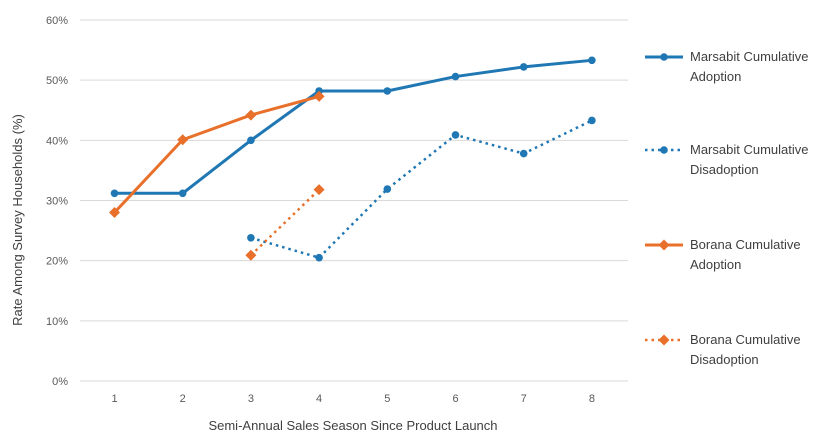 This screenshot has width=832, height=438. What do you see at coordinates (57, 262) in the screenshot?
I see `y-tick-label: 20%` at bounding box center [57, 262].